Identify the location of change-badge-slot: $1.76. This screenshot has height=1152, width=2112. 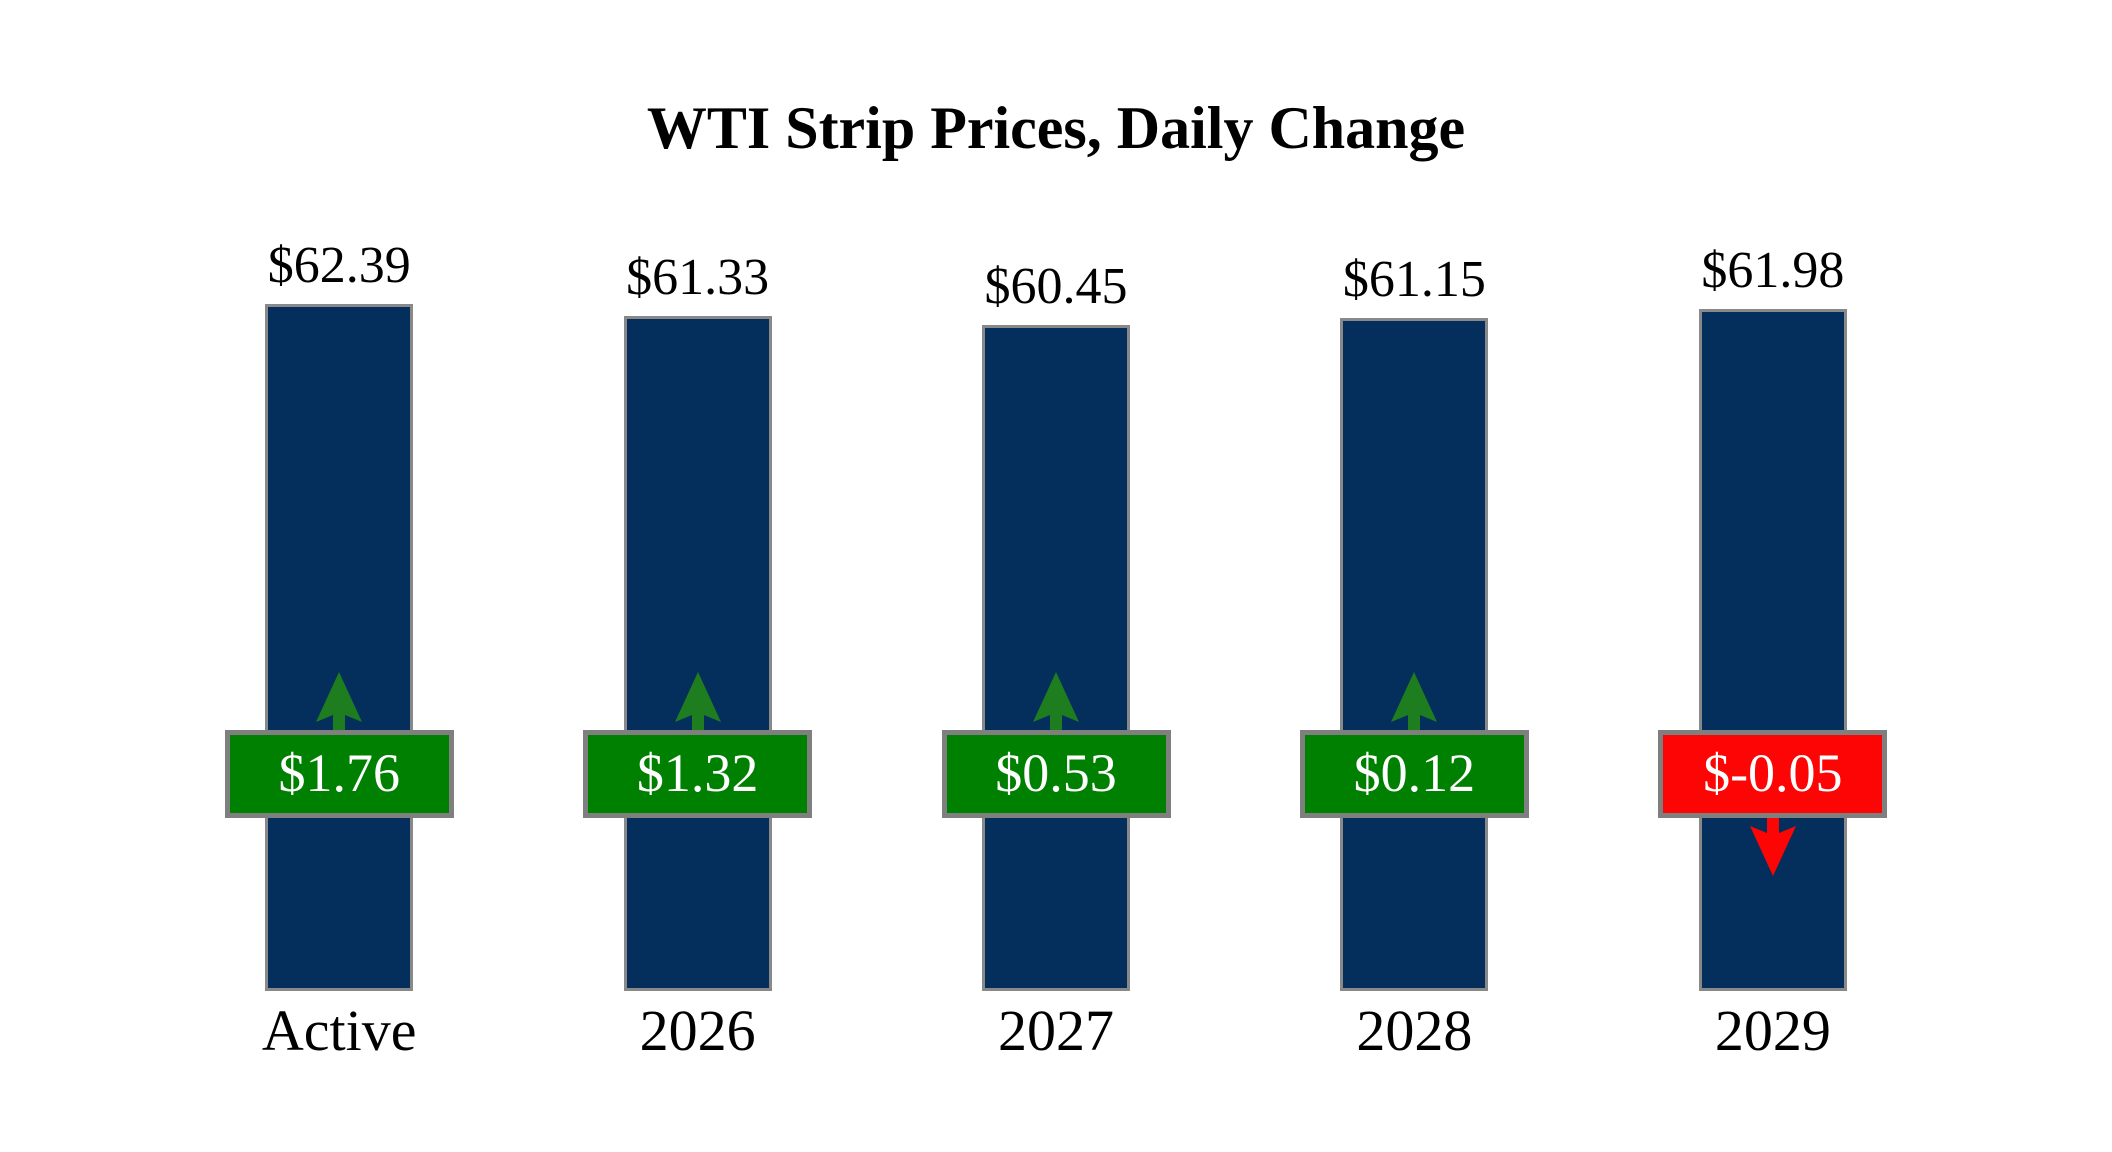
(339, 745).